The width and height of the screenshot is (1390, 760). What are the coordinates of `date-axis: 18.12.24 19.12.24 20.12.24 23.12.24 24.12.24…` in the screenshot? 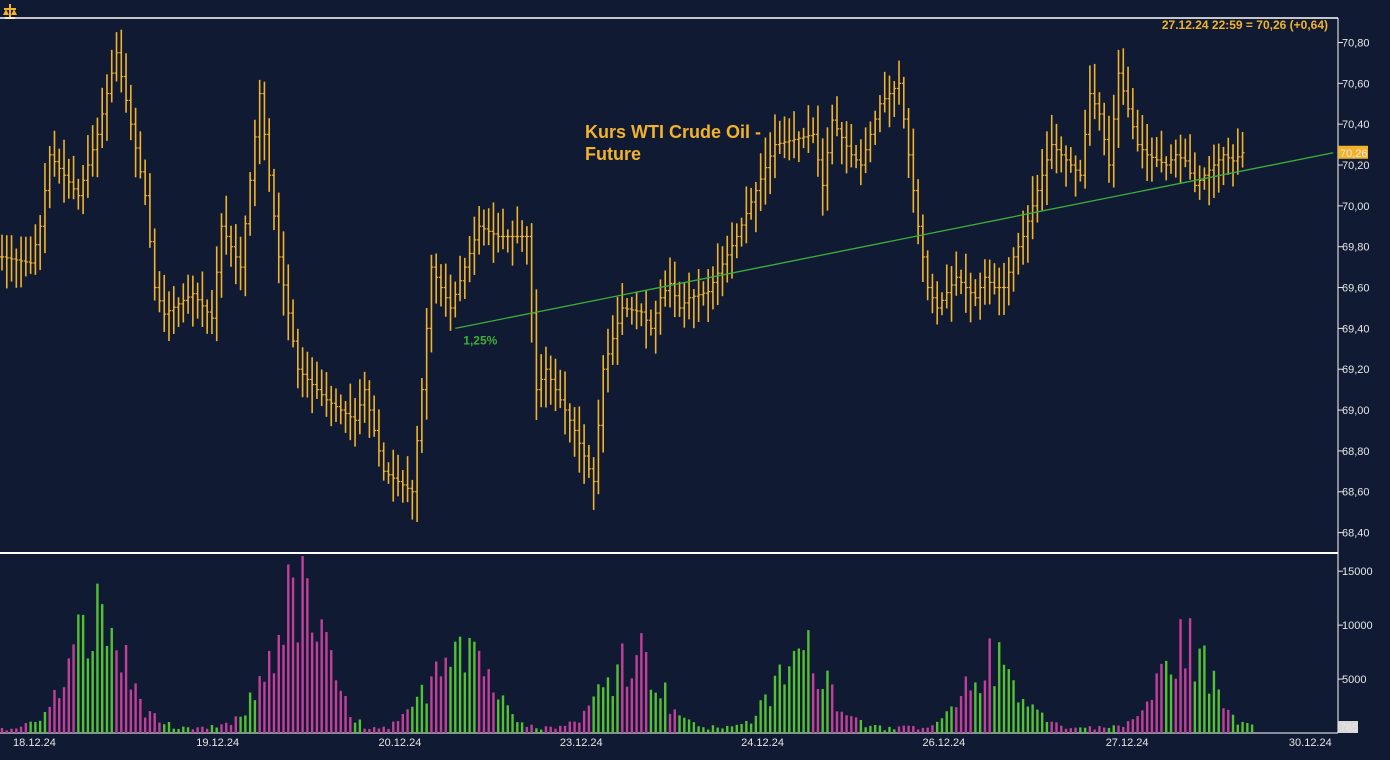 It's located at (672, 743).